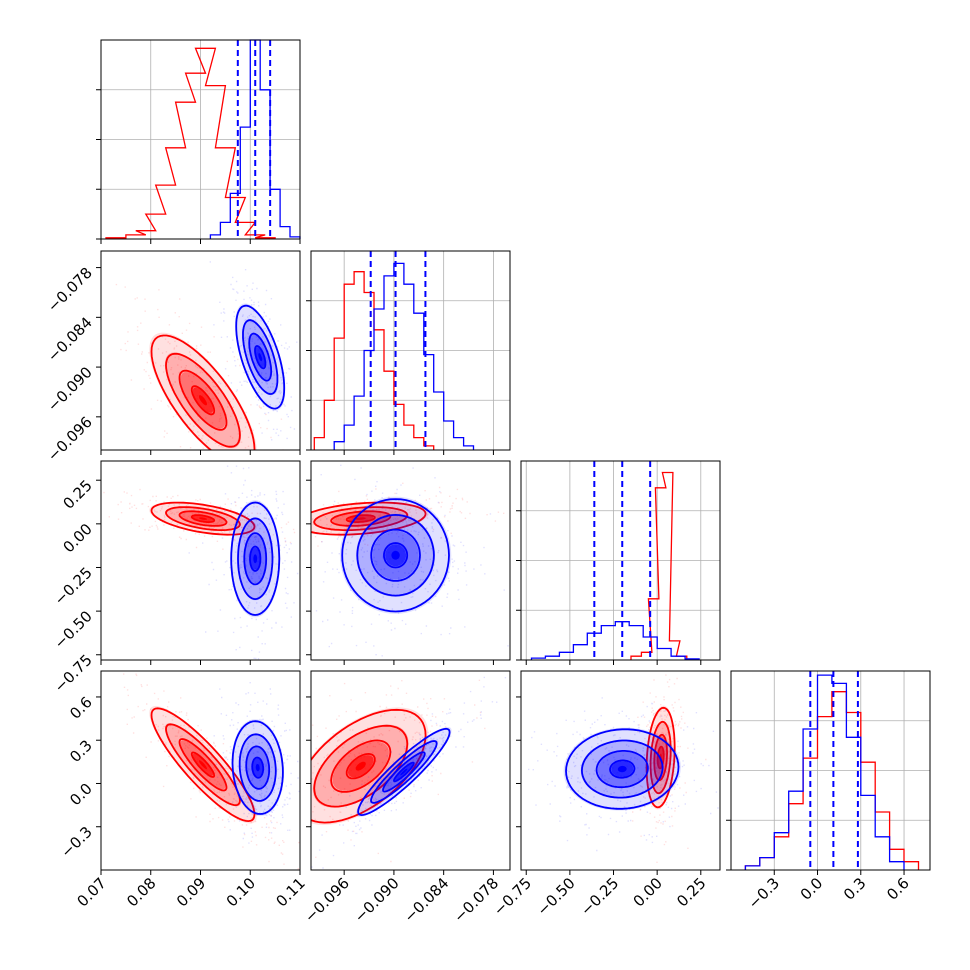 This screenshot has width=970, height=970. I want to click on y-tick-label: 0.0, so click(81, 795).